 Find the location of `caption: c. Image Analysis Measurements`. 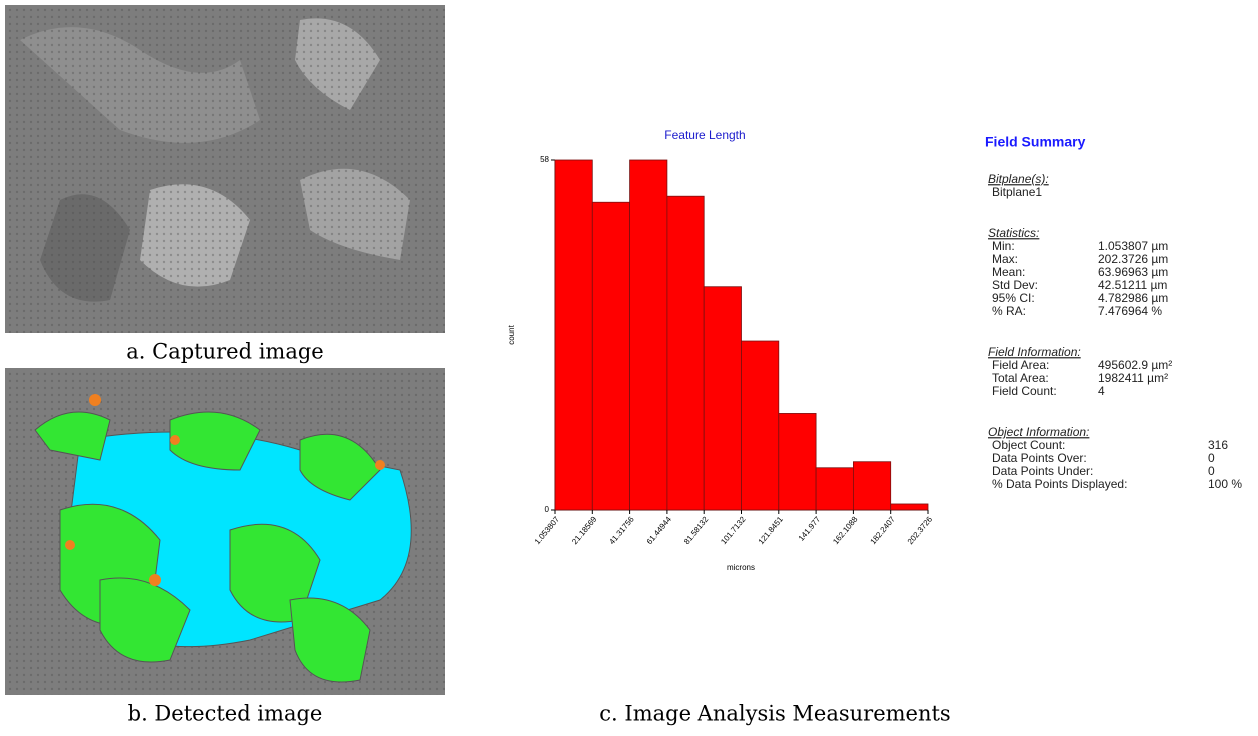

caption: c. Image Analysis Measurements is located at coordinates (774, 714).